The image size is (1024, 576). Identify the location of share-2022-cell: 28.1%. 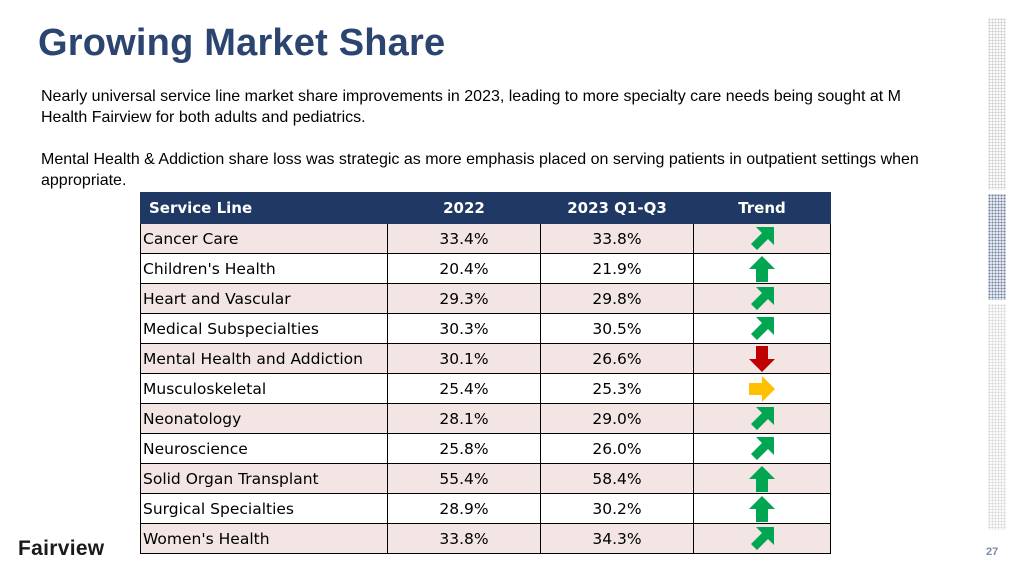
(464, 418).